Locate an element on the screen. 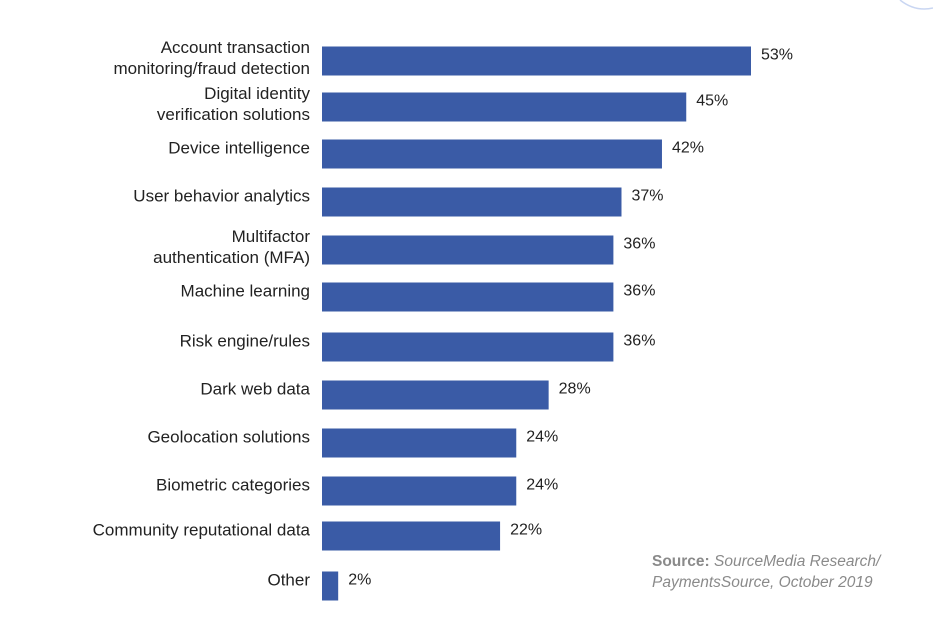  category-label: Community reputational data is located at coordinates (202, 530).